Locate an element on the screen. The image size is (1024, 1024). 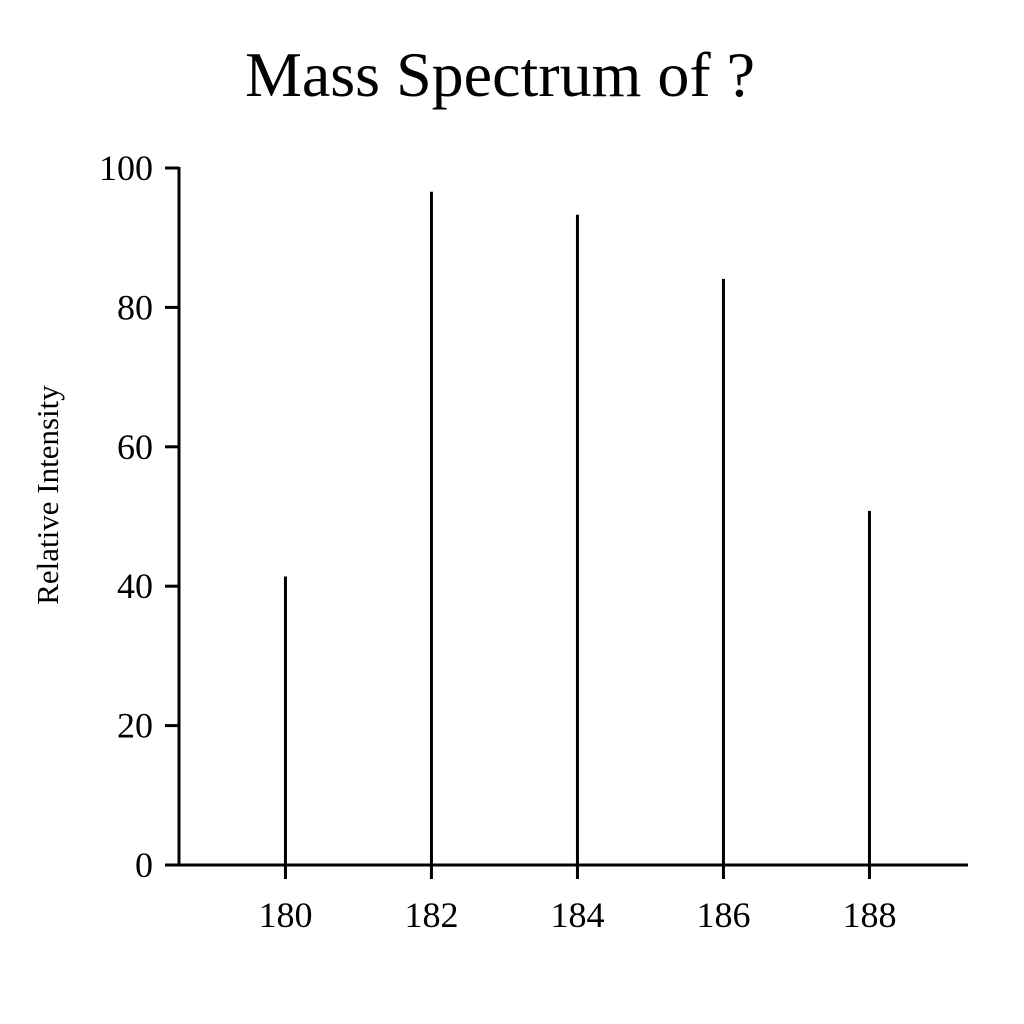
y-axis-label: Relative Intensity is located at coordinates (47, 495).